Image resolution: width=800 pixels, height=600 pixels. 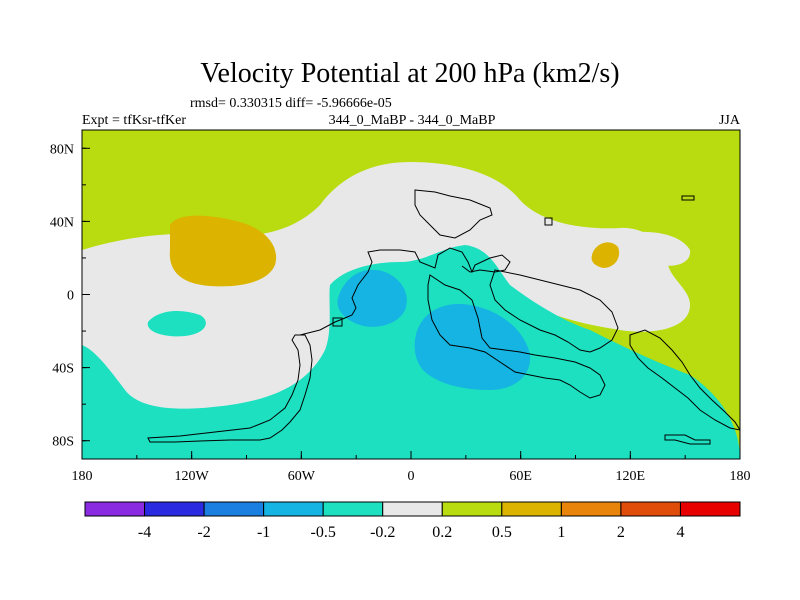 I want to click on colorbar-label: -1, so click(x=263, y=532).